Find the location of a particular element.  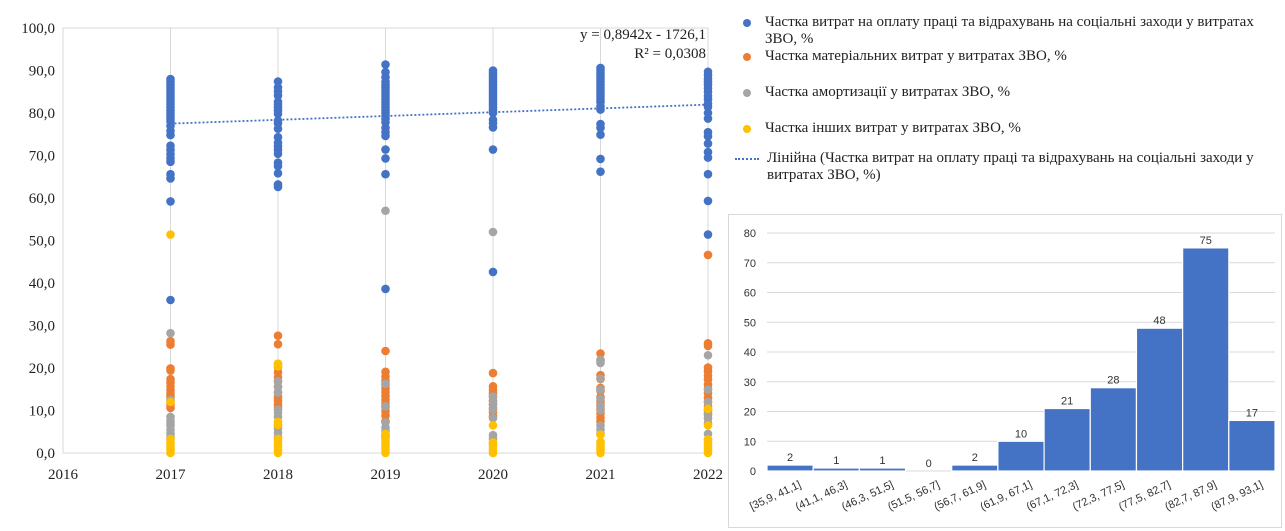

histogram-data-label: 10 is located at coordinates (1021, 434).